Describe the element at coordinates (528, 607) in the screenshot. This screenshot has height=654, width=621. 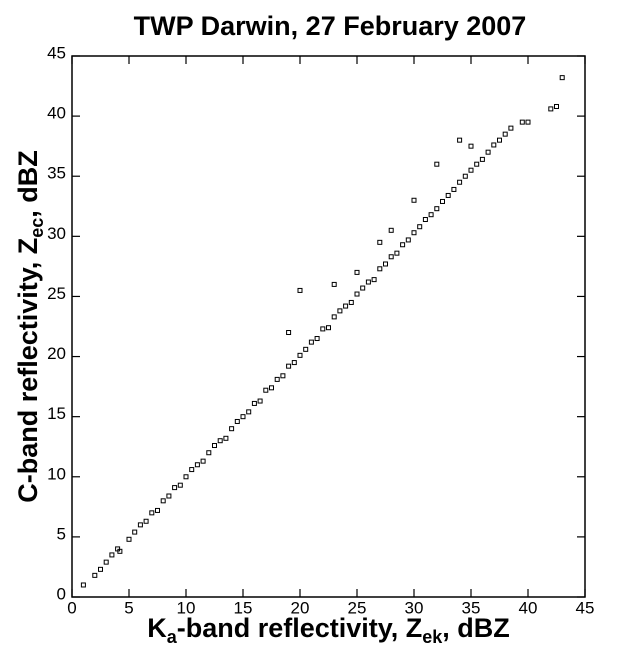
I see `x-tick-label: 40` at that location.